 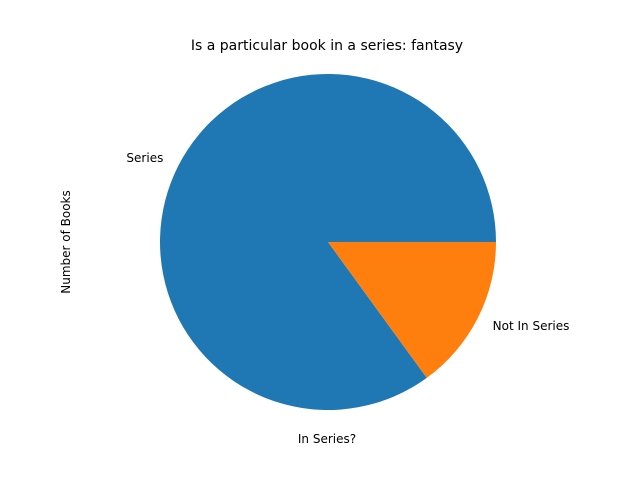 What do you see at coordinates (66, 242) in the screenshot?
I see `y-axis-label: Number of Books` at bounding box center [66, 242].